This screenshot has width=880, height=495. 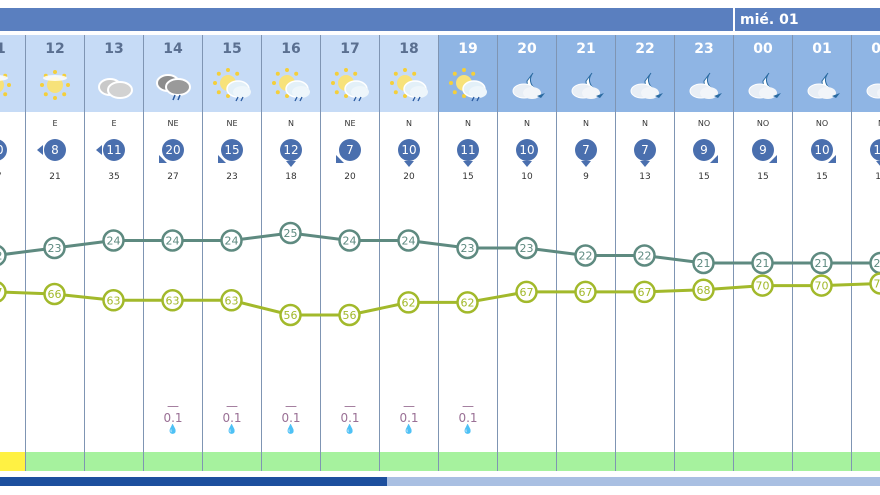 What do you see at coordinates (586, 177) in the screenshot?
I see `wind-gust: 9` at bounding box center [586, 177].